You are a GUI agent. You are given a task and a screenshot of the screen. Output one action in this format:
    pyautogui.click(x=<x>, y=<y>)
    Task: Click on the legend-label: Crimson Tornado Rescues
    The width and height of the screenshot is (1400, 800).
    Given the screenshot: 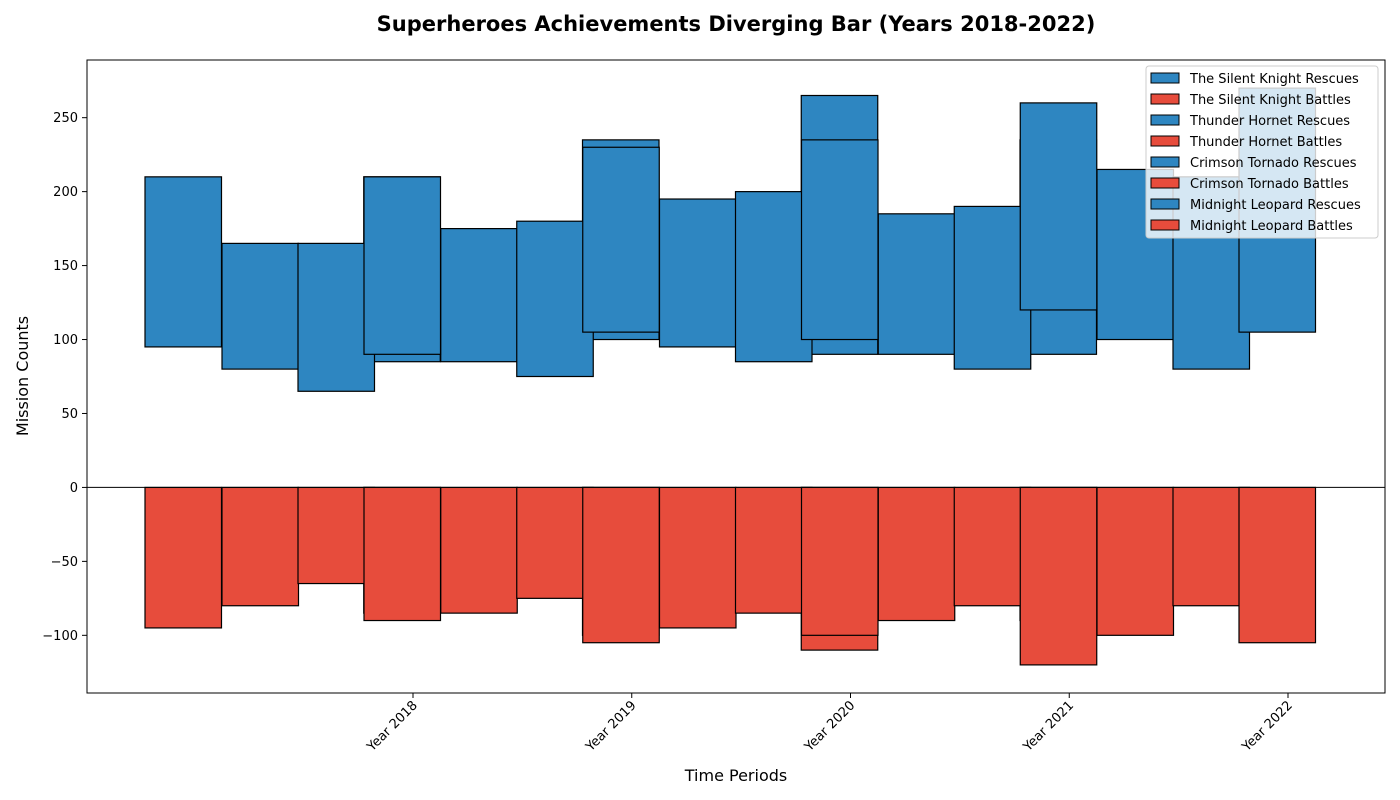 What is the action you would take?
    pyautogui.click(x=1273, y=163)
    